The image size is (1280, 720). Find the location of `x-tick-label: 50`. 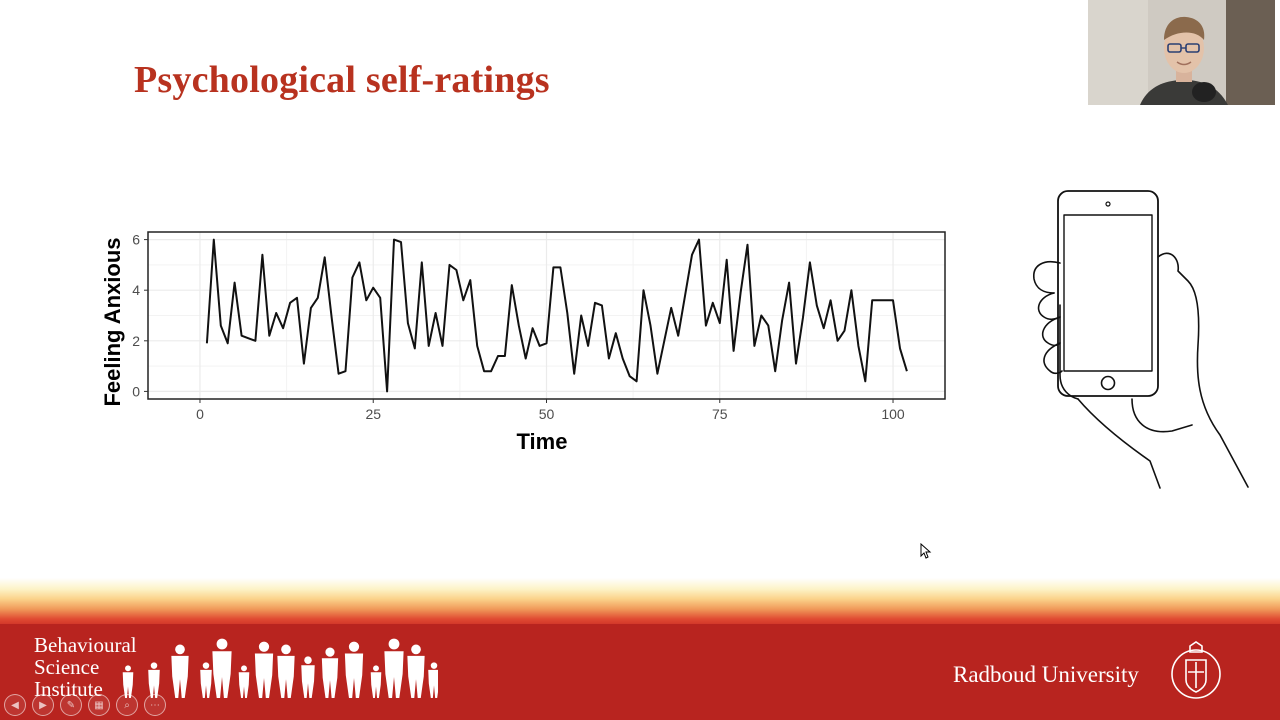

x-tick-label: 50 is located at coordinates (547, 414).